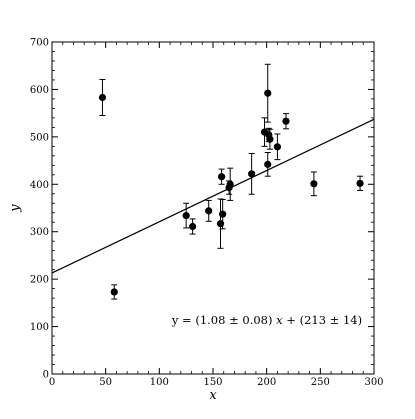  Describe the element at coordinates (320, 382) in the screenshot. I see `x-tick-label: 250` at that location.